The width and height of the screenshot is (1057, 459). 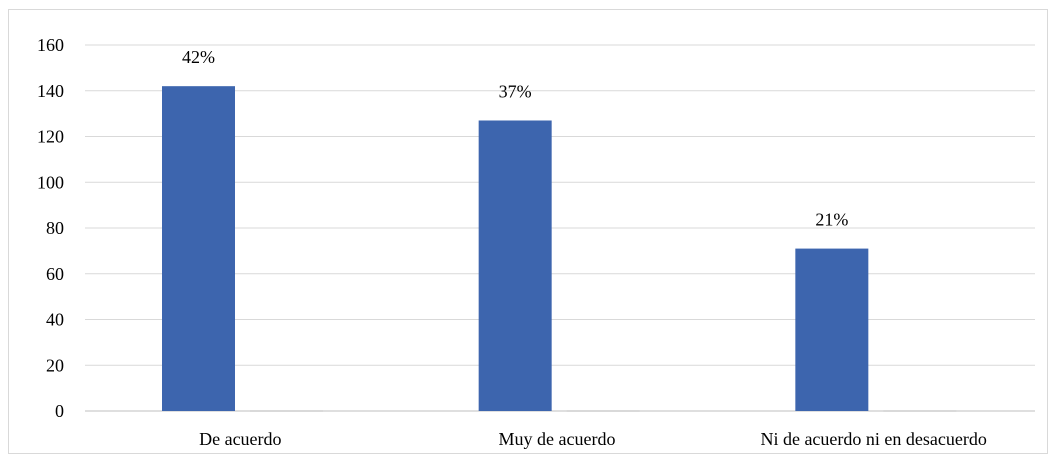 What do you see at coordinates (831, 220) in the screenshot?
I see `data-label: 21%` at bounding box center [831, 220].